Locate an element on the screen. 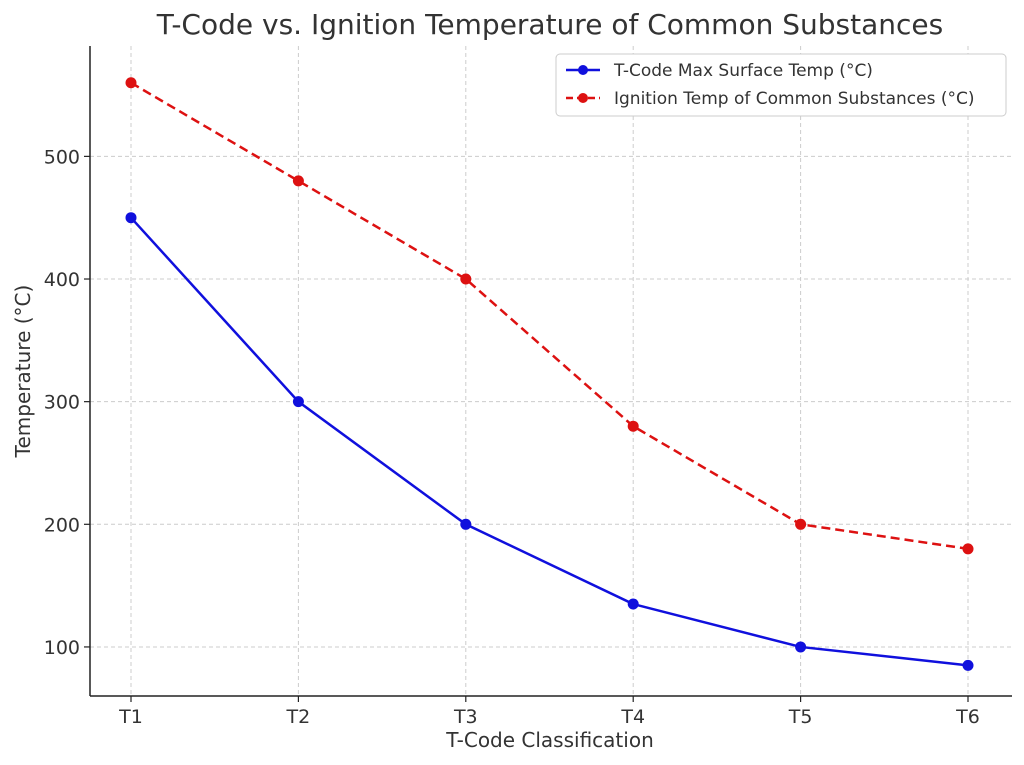 The height and width of the screenshot is (765, 1024). x-ticks: T1 T2 T3 T4 T5 T6 is located at coordinates (549, 712).